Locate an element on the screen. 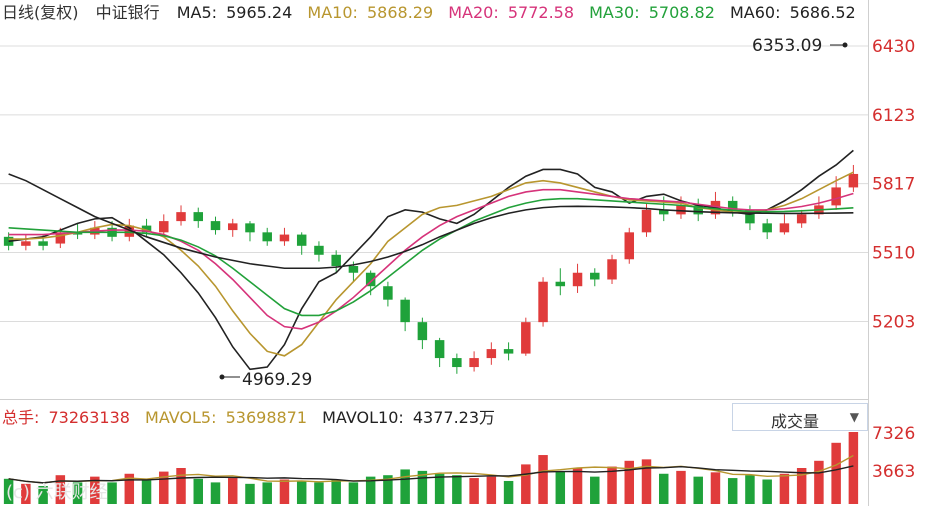 This screenshot has width=949, height=506. mavol5-value: 53698871 is located at coordinates (266, 417).